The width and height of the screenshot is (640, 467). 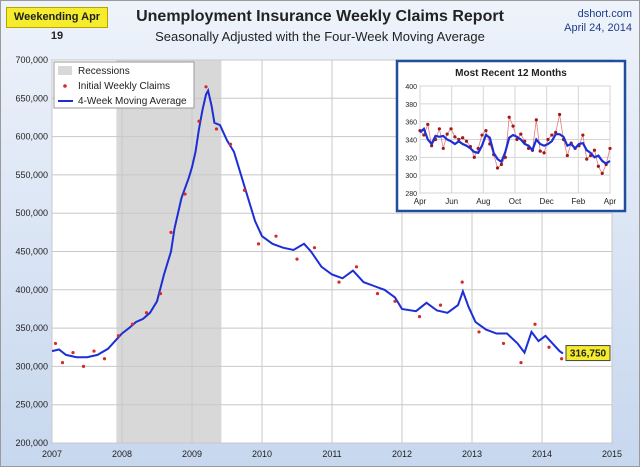 What do you see at coordinates (262, 454) in the screenshot?
I see `x-tick-label: 2010` at bounding box center [262, 454].